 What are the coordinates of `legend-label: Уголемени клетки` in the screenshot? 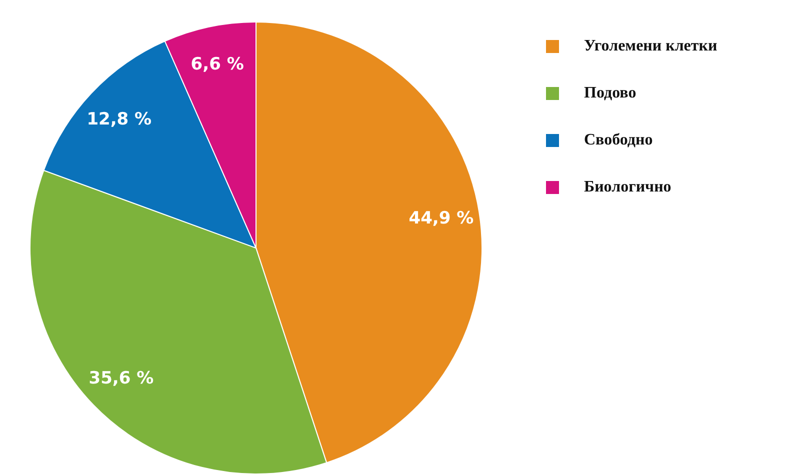 It's located at (651, 46).